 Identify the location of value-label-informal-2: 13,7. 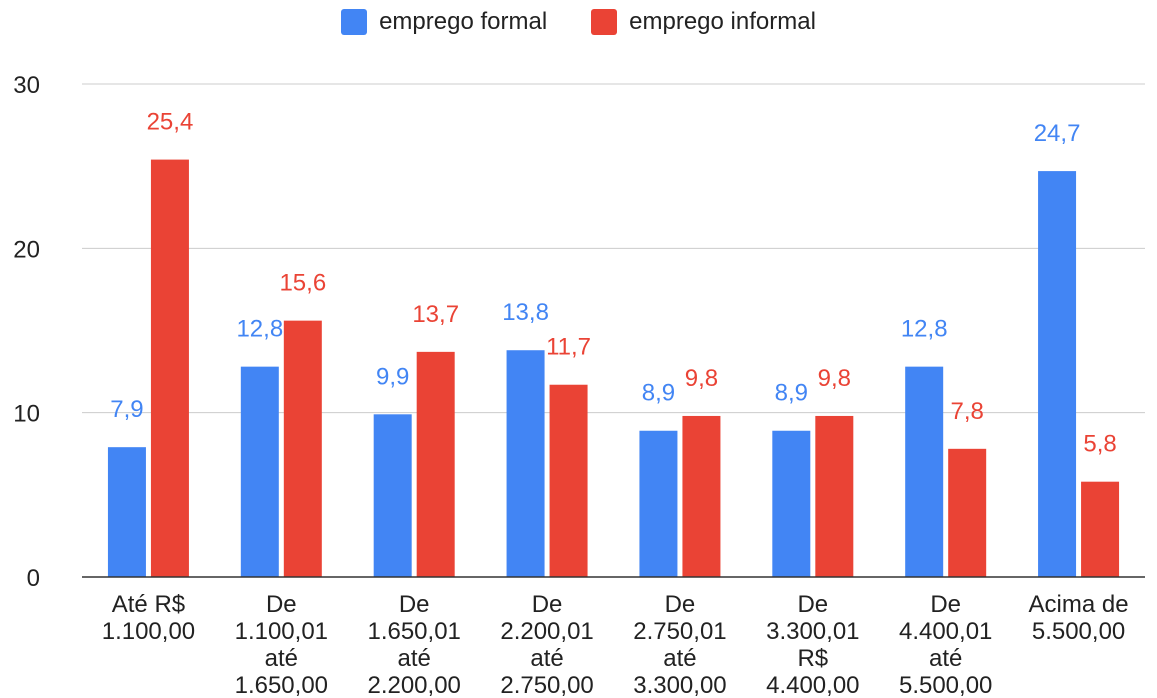
(435, 314).